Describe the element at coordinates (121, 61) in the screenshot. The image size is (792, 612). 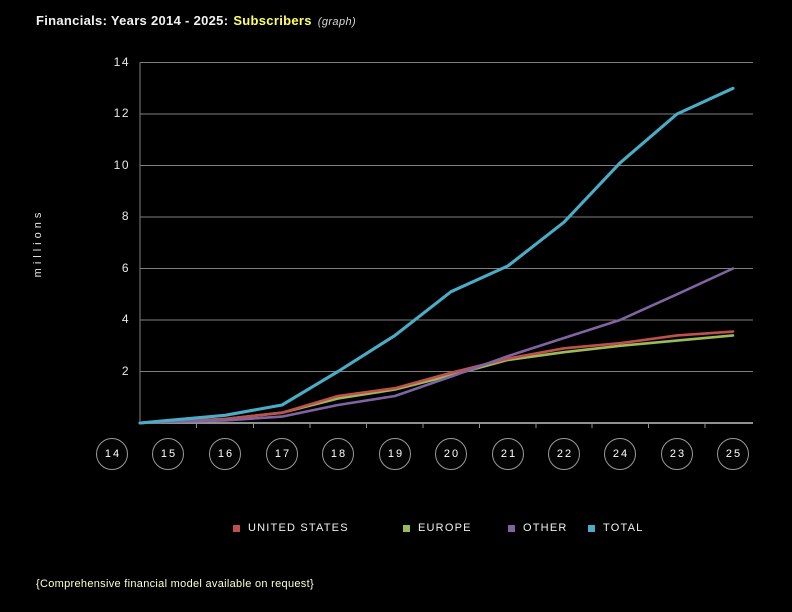
I see `y-axis-tick-label: 14` at that location.